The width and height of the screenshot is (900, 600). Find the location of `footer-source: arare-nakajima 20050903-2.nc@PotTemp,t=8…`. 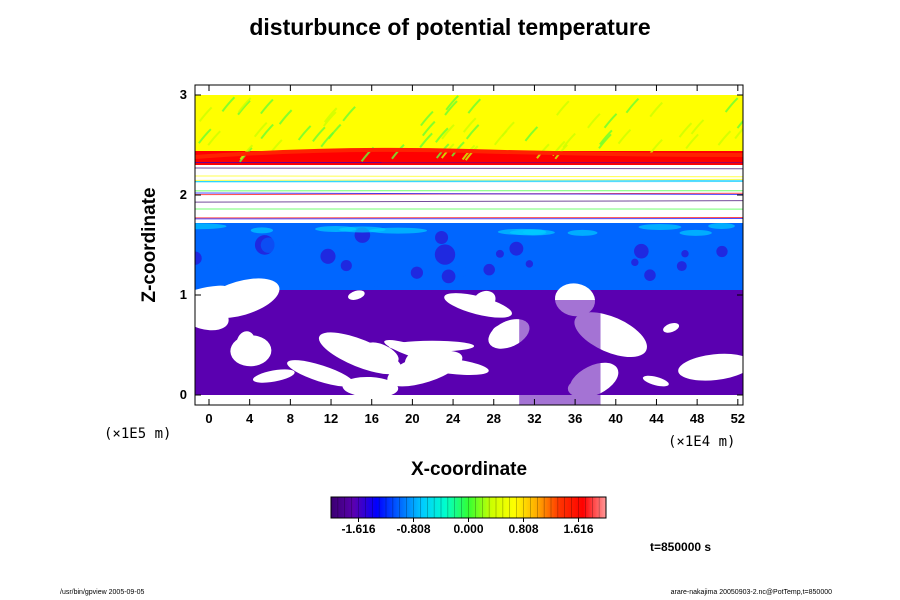

footer-source: arare-nakajima 20050903-2.nc@PotTemp,t=8… is located at coordinates (751, 592).